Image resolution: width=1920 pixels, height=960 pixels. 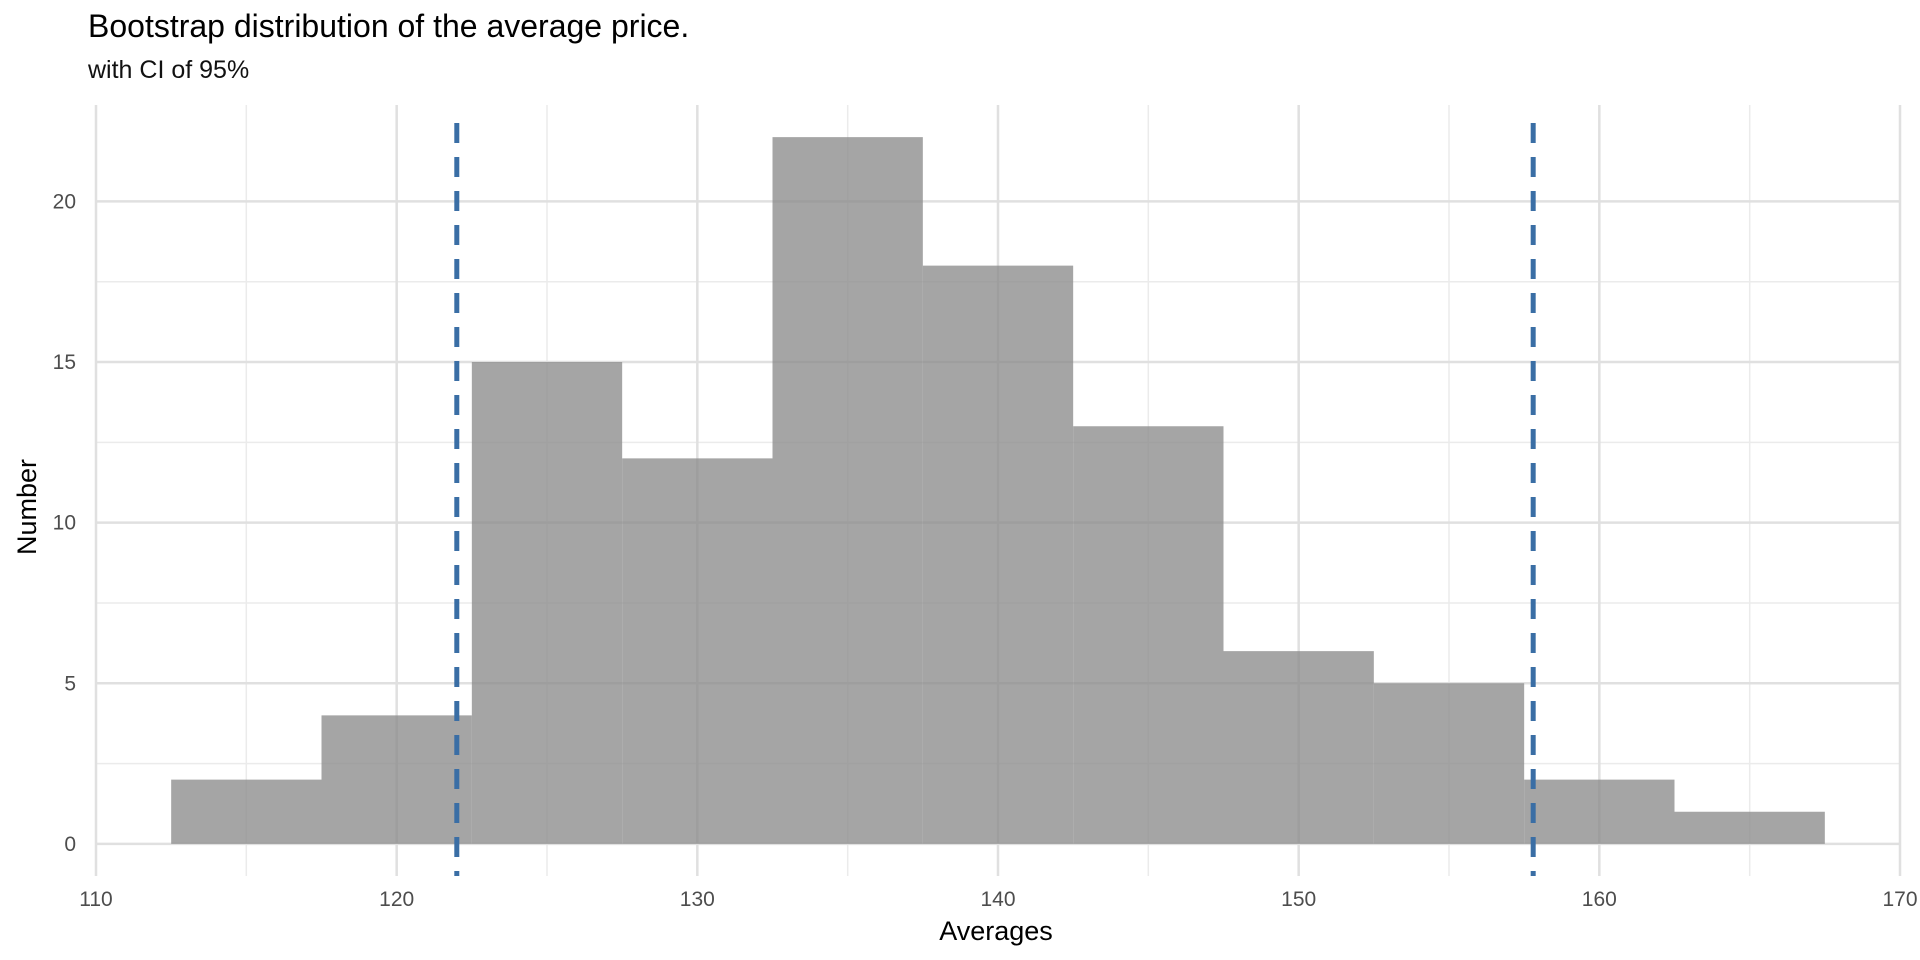 What do you see at coordinates (396, 899) in the screenshot?
I see `x-tick-label: 120` at bounding box center [396, 899].